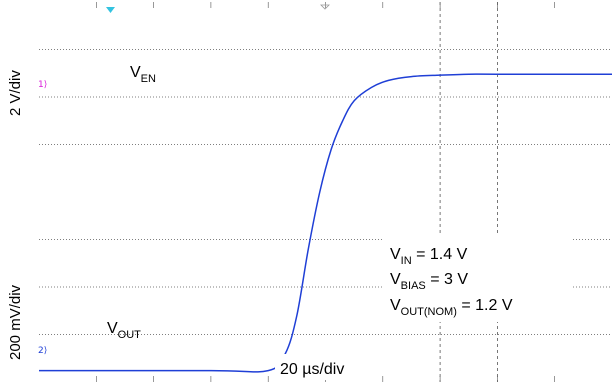 The image size is (612, 390). What do you see at coordinates (15, 93) in the screenshot?
I see `y-scale-top-label: 2 V/div` at bounding box center [15, 93].